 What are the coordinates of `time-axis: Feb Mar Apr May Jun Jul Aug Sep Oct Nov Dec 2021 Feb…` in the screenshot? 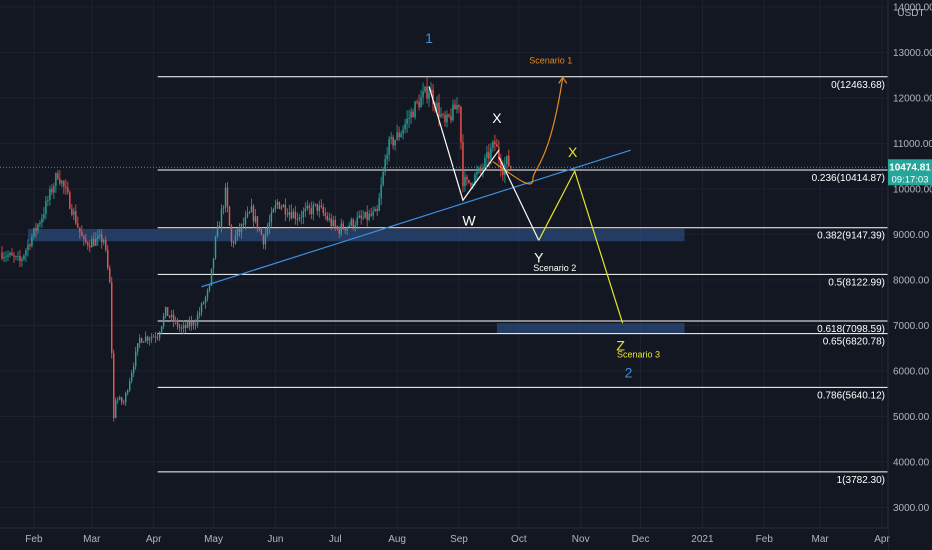 It's located at (445, 538).